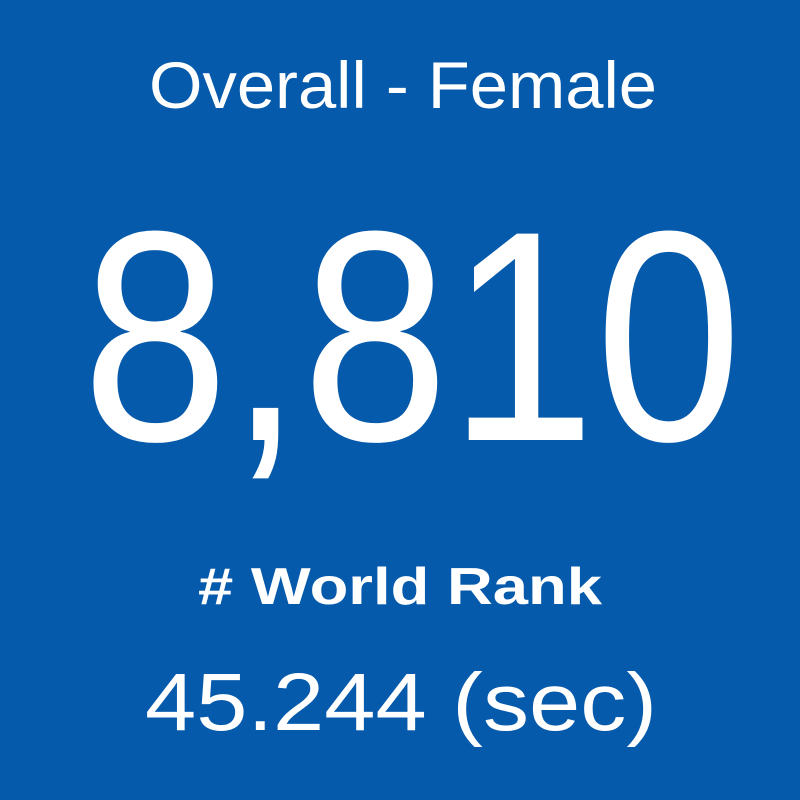 Image resolution: width=800 pixels, height=800 pixels. What do you see at coordinates (401, 702) in the screenshot?
I see `tile-time: 45.244 (sec)` at bounding box center [401, 702].